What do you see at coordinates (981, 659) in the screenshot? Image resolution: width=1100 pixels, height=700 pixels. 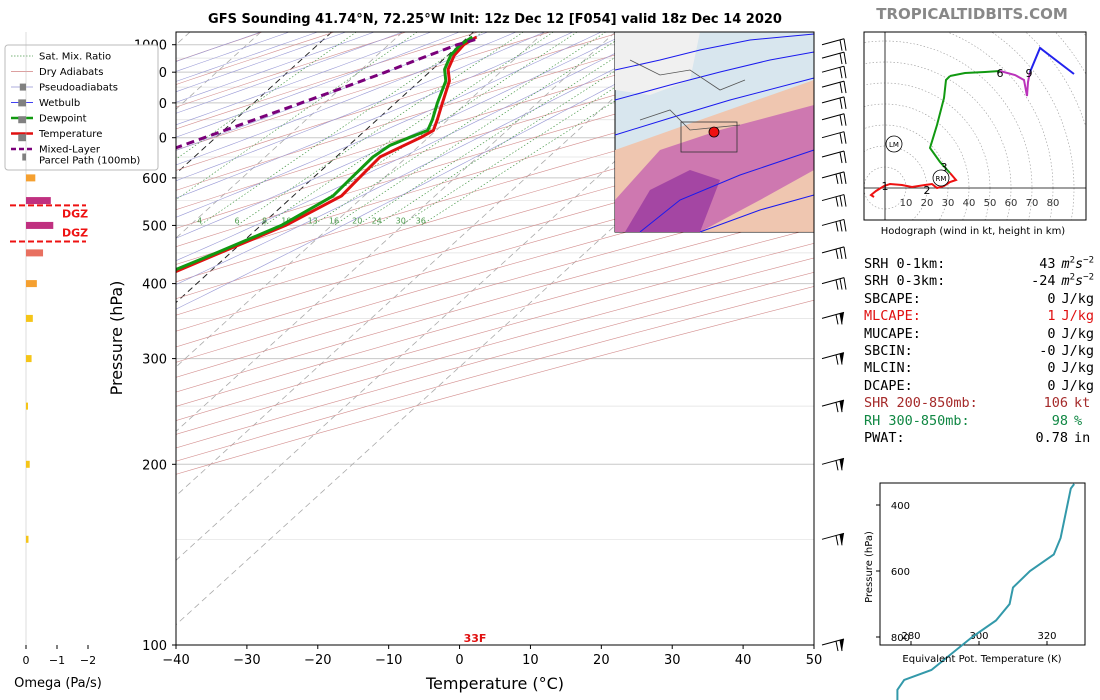 I see `theta-e-x-label: Equivalent Pot. Temperature (K)` at bounding box center [981, 659].